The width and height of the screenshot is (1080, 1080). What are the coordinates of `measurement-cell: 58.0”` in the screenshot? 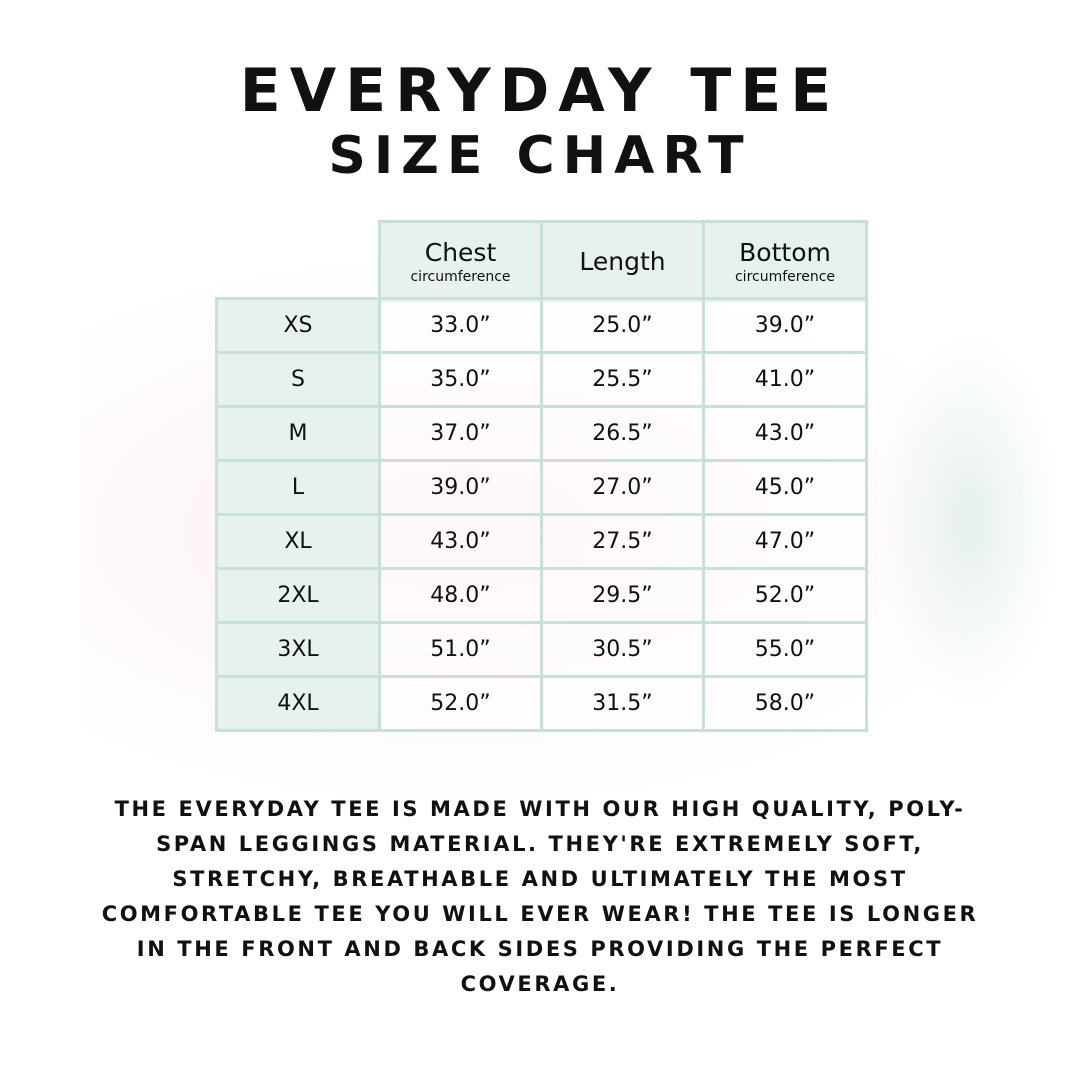 It's located at (785, 703).